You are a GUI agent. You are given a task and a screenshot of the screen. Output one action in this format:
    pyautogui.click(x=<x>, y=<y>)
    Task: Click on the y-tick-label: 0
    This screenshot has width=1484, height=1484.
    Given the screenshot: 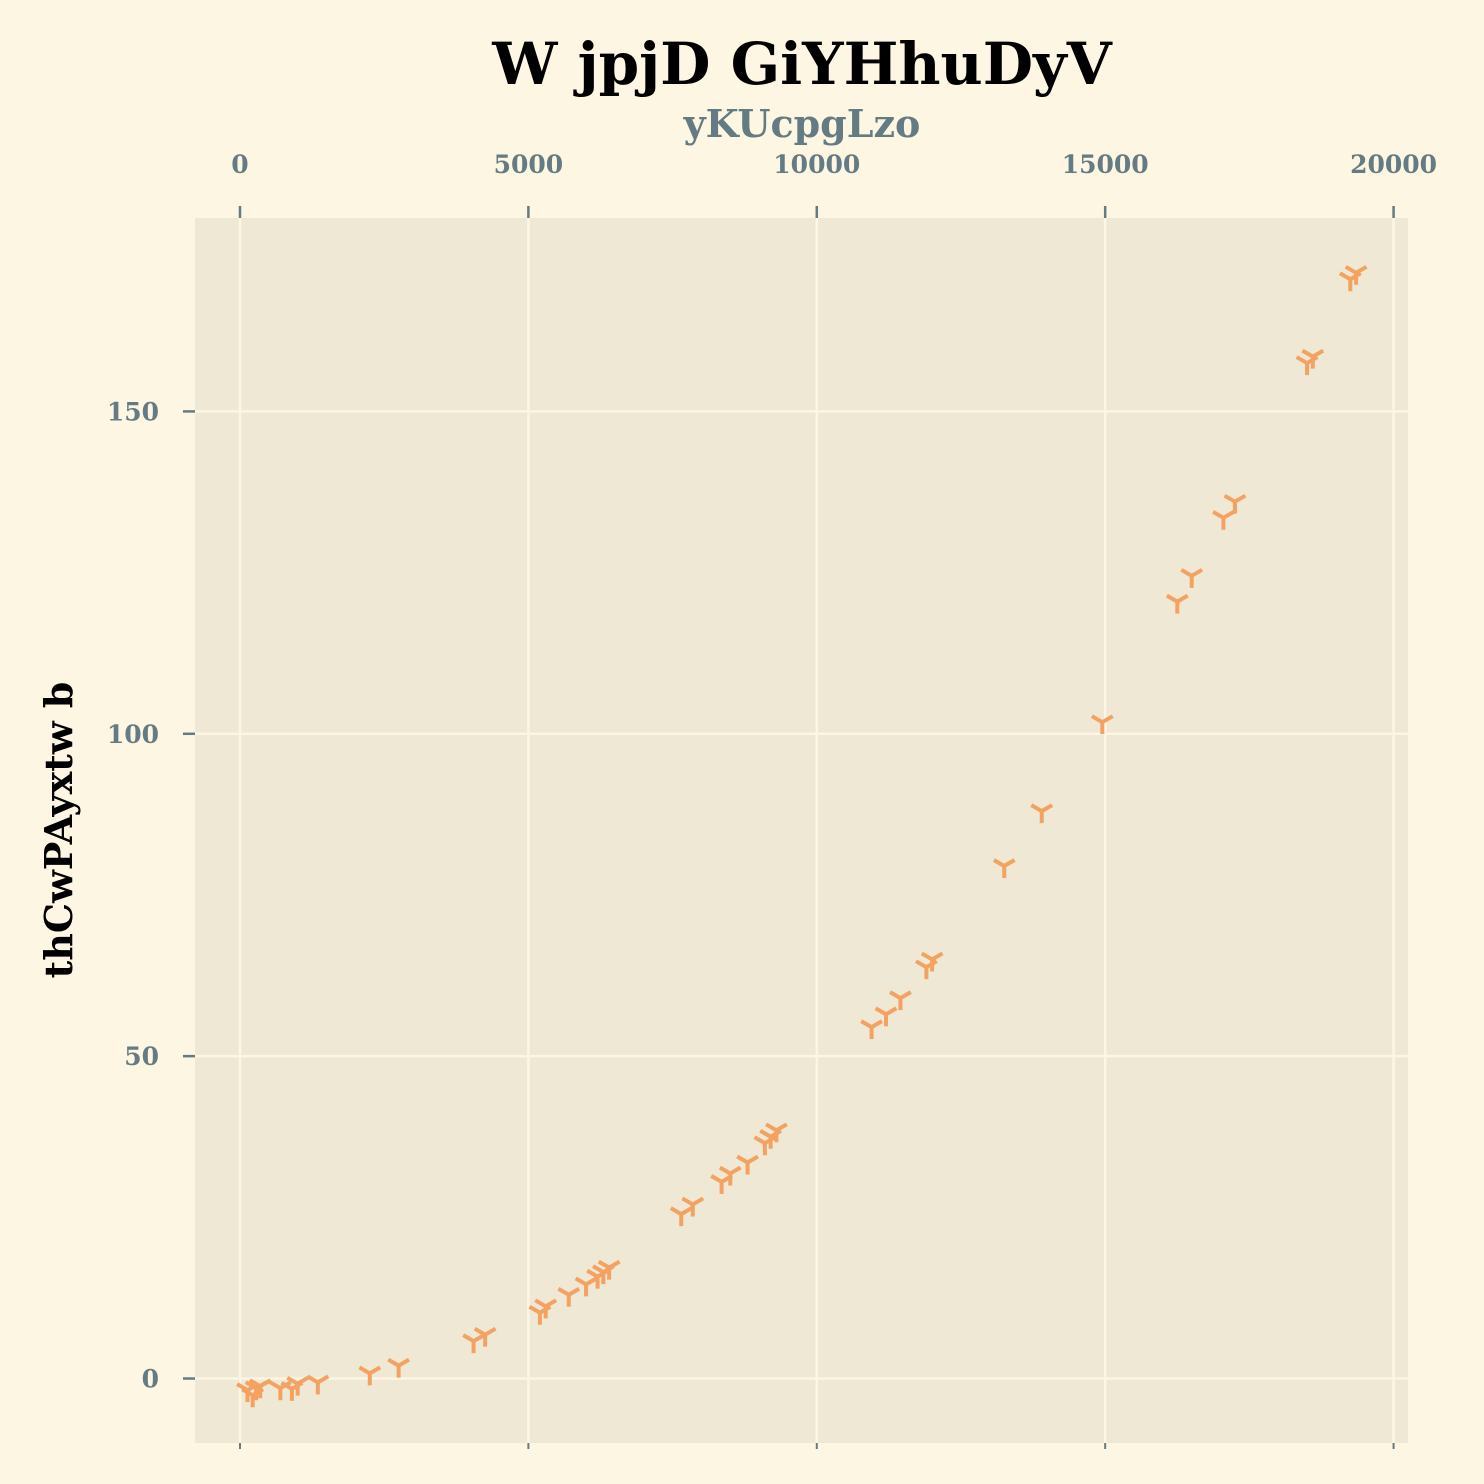 What is the action you would take?
    pyautogui.click(x=150, y=1379)
    